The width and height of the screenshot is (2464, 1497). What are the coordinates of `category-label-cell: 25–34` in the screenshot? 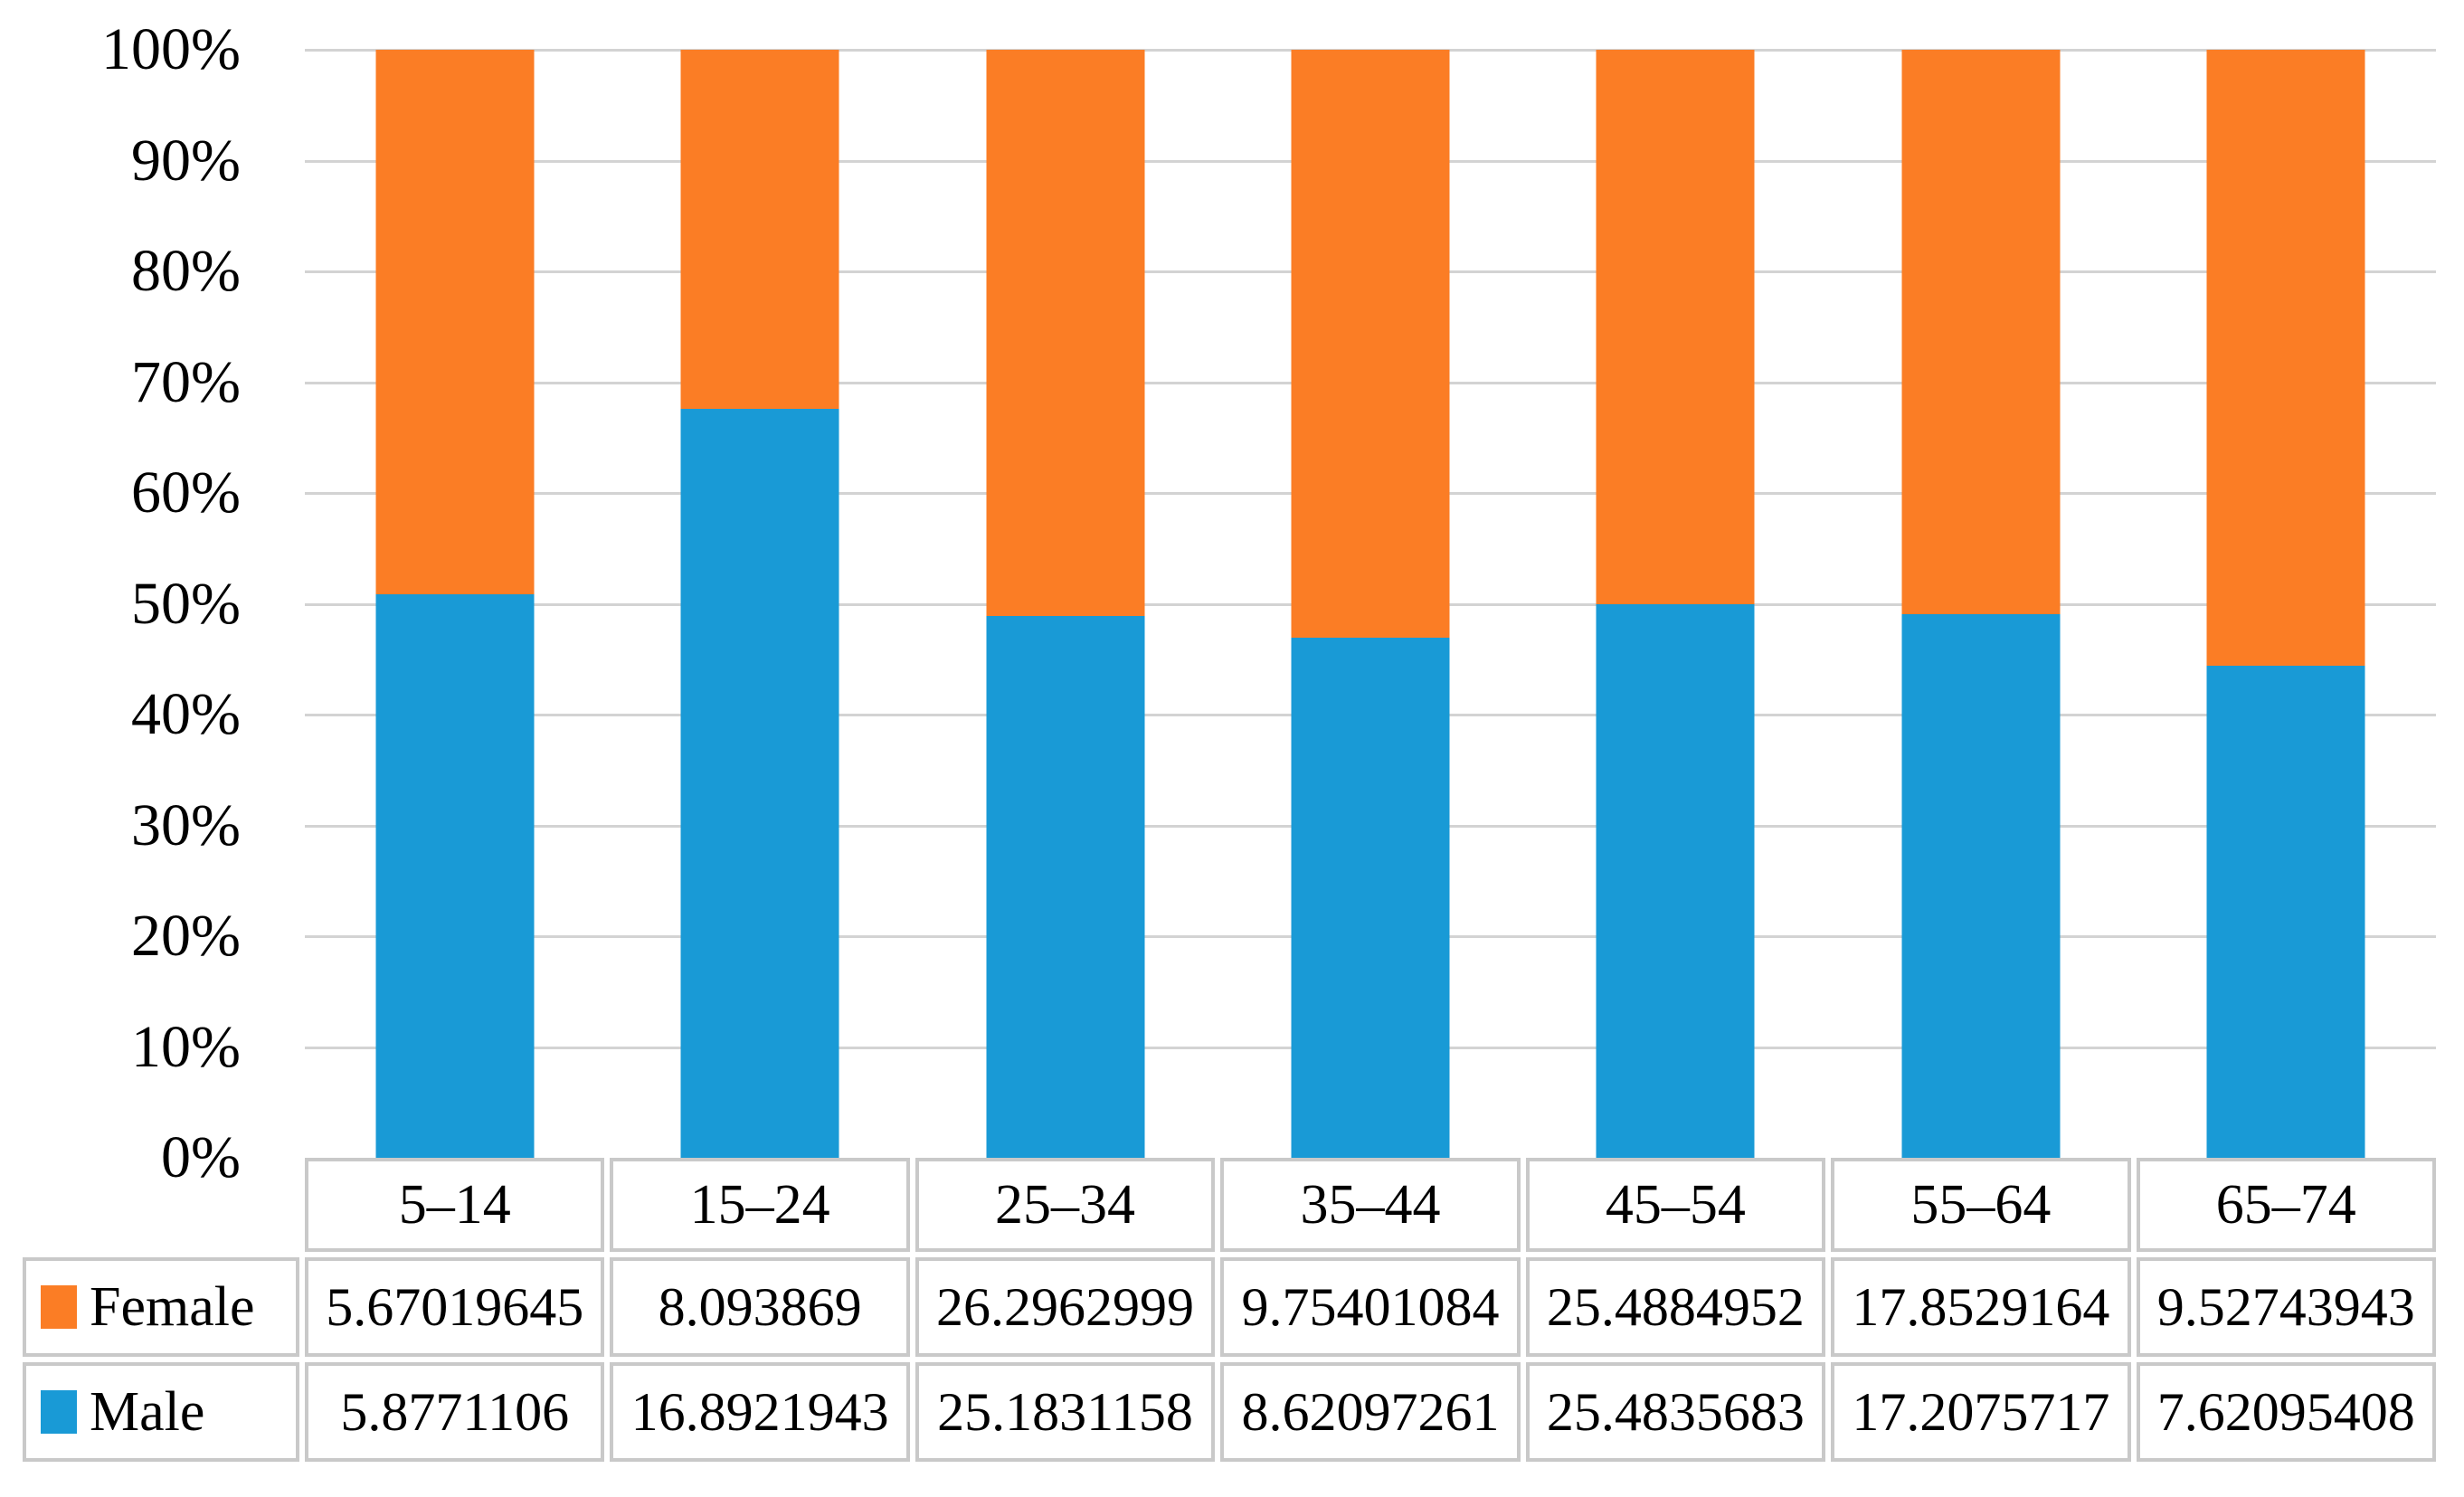 It's located at (1066, 1205).